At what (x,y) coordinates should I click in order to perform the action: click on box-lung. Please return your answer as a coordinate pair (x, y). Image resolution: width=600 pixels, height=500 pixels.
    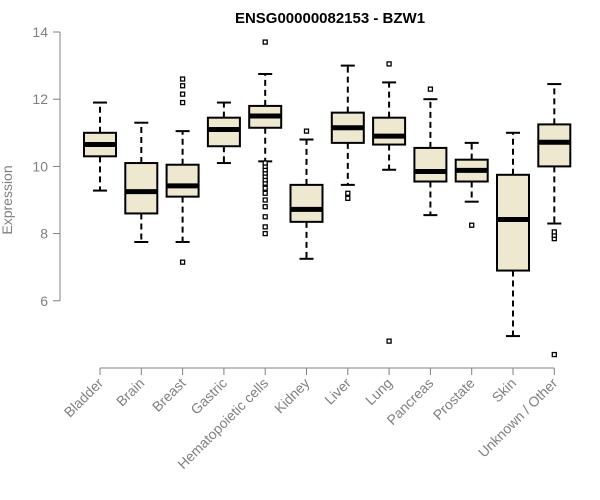
    Looking at the image, I should click on (389, 202).